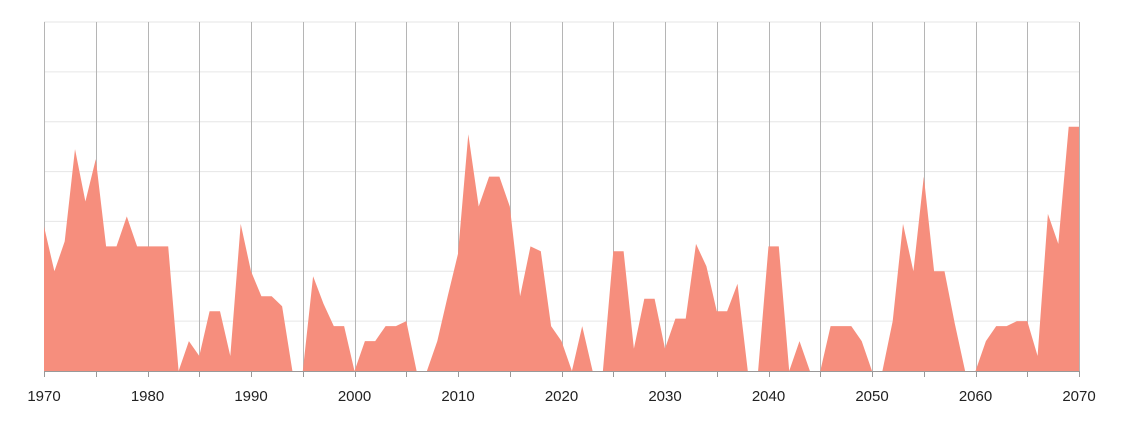 The width and height of the screenshot is (1124, 423). What do you see at coordinates (43, 396) in the screenshot?
I see `x-tick-label: 1970` at bounding box center [43, 396].